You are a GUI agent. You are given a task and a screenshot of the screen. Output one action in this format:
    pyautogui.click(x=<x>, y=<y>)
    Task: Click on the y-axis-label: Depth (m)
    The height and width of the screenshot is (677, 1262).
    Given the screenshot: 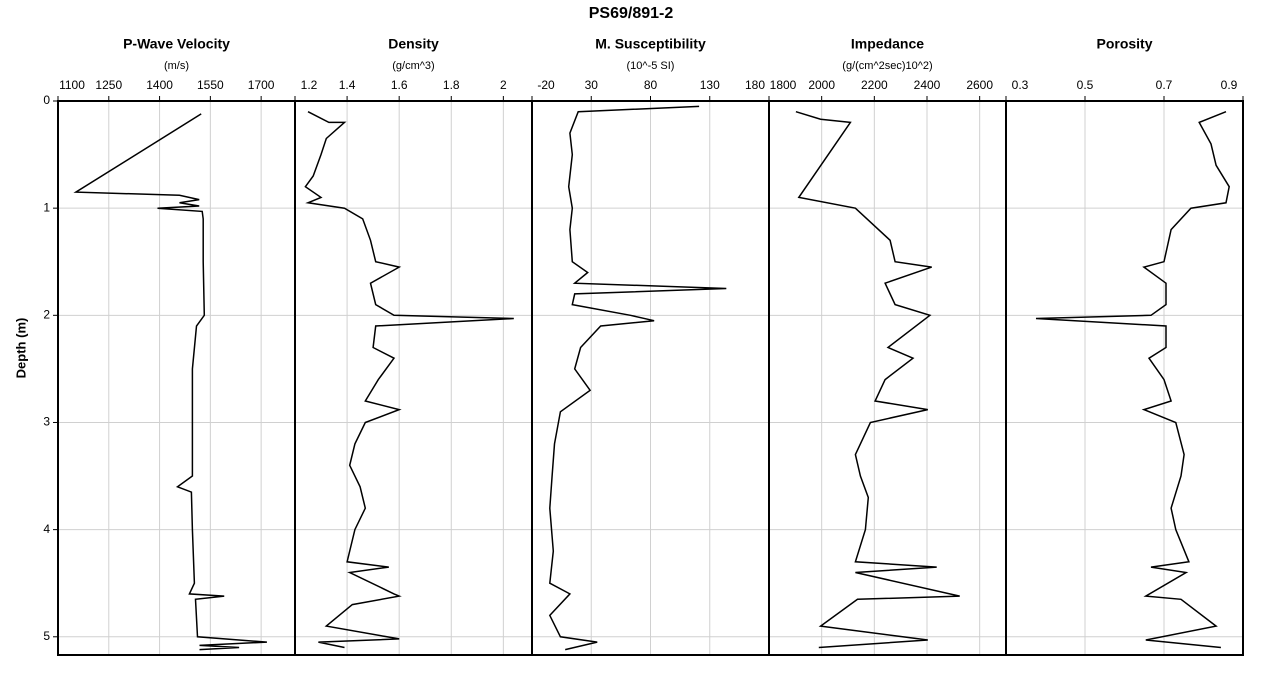 What is the action you would take?
    pyautogui.click(x=20, y=348)
    